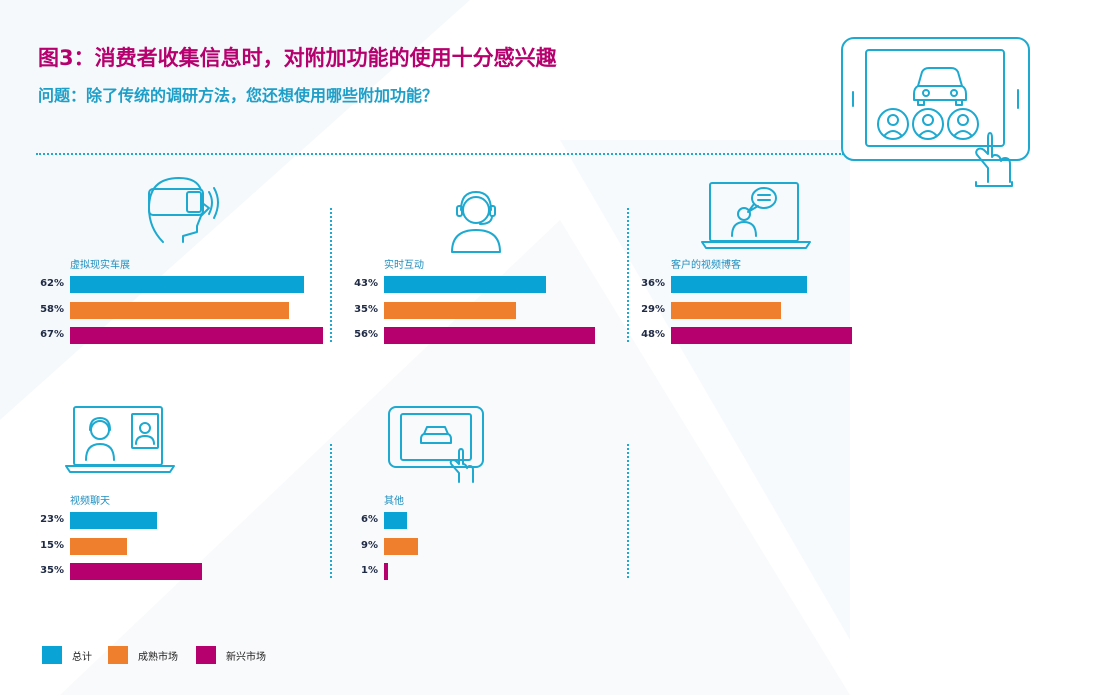  What do you see at coordinates (706, 265) in the screenshot?
I see `category-label: 客户的视频博客` at bounding box center [706, 265].